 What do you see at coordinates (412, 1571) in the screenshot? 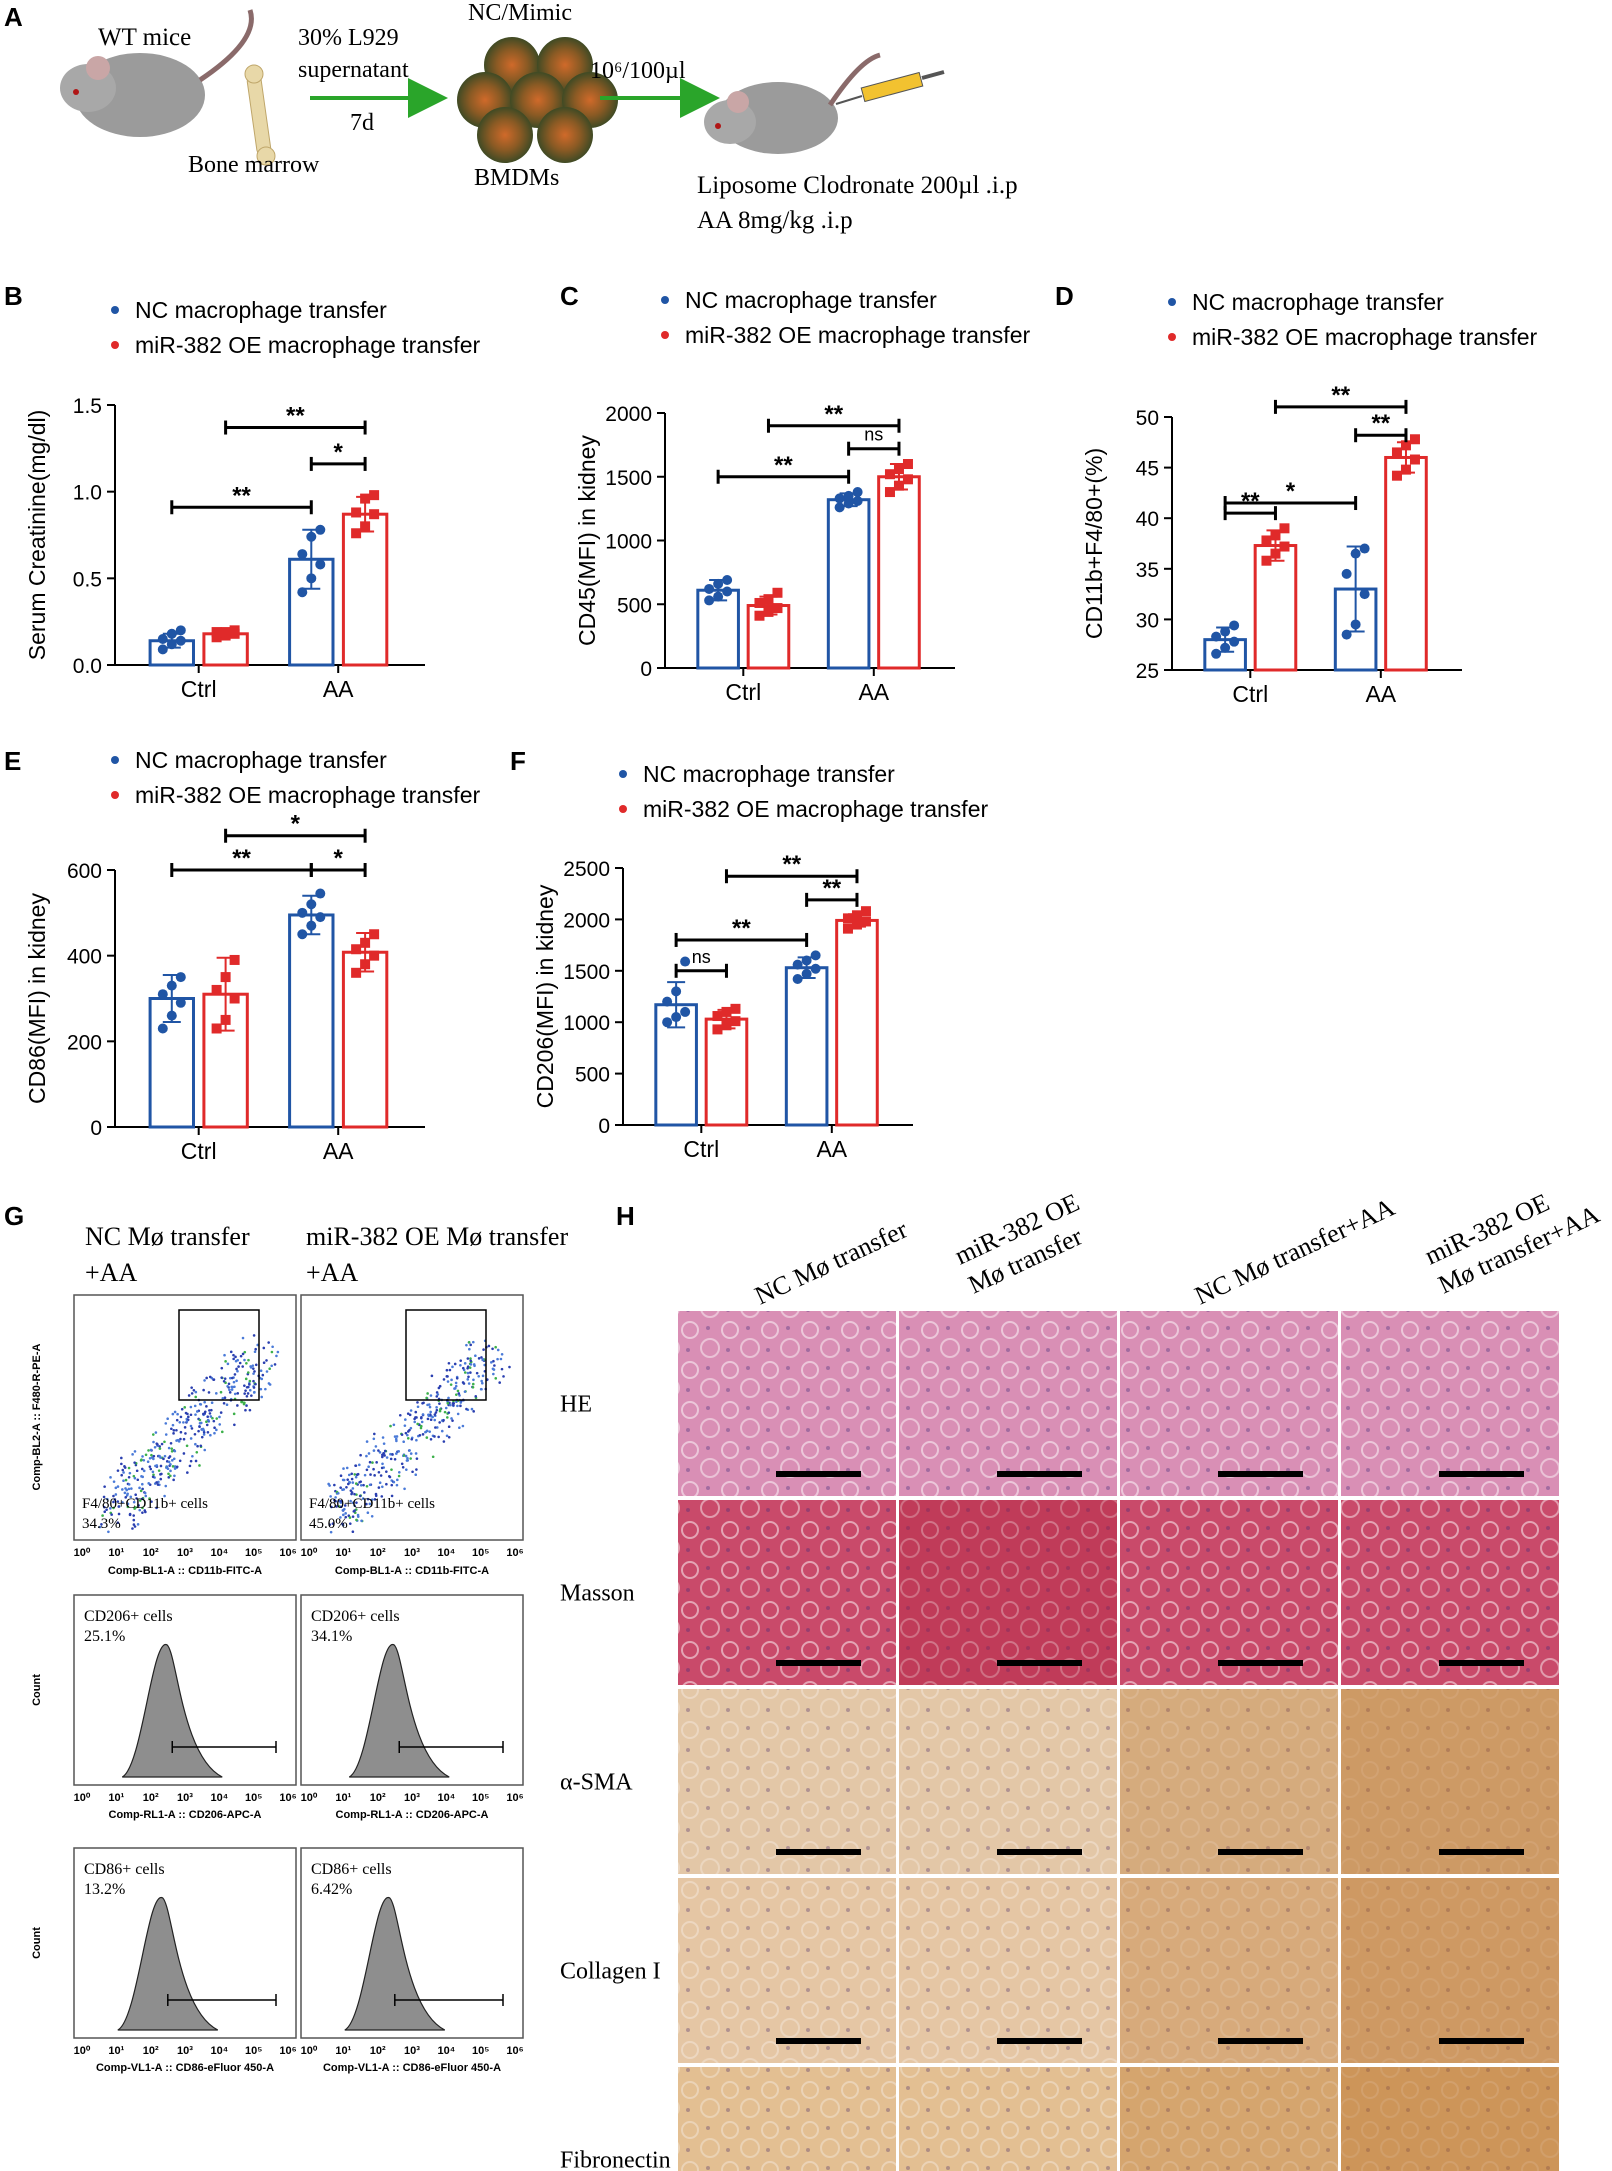
I see `x-axis-label: Comp-BL1-A :: CD11b-FITC-A` at bounding box center [412, 1571].